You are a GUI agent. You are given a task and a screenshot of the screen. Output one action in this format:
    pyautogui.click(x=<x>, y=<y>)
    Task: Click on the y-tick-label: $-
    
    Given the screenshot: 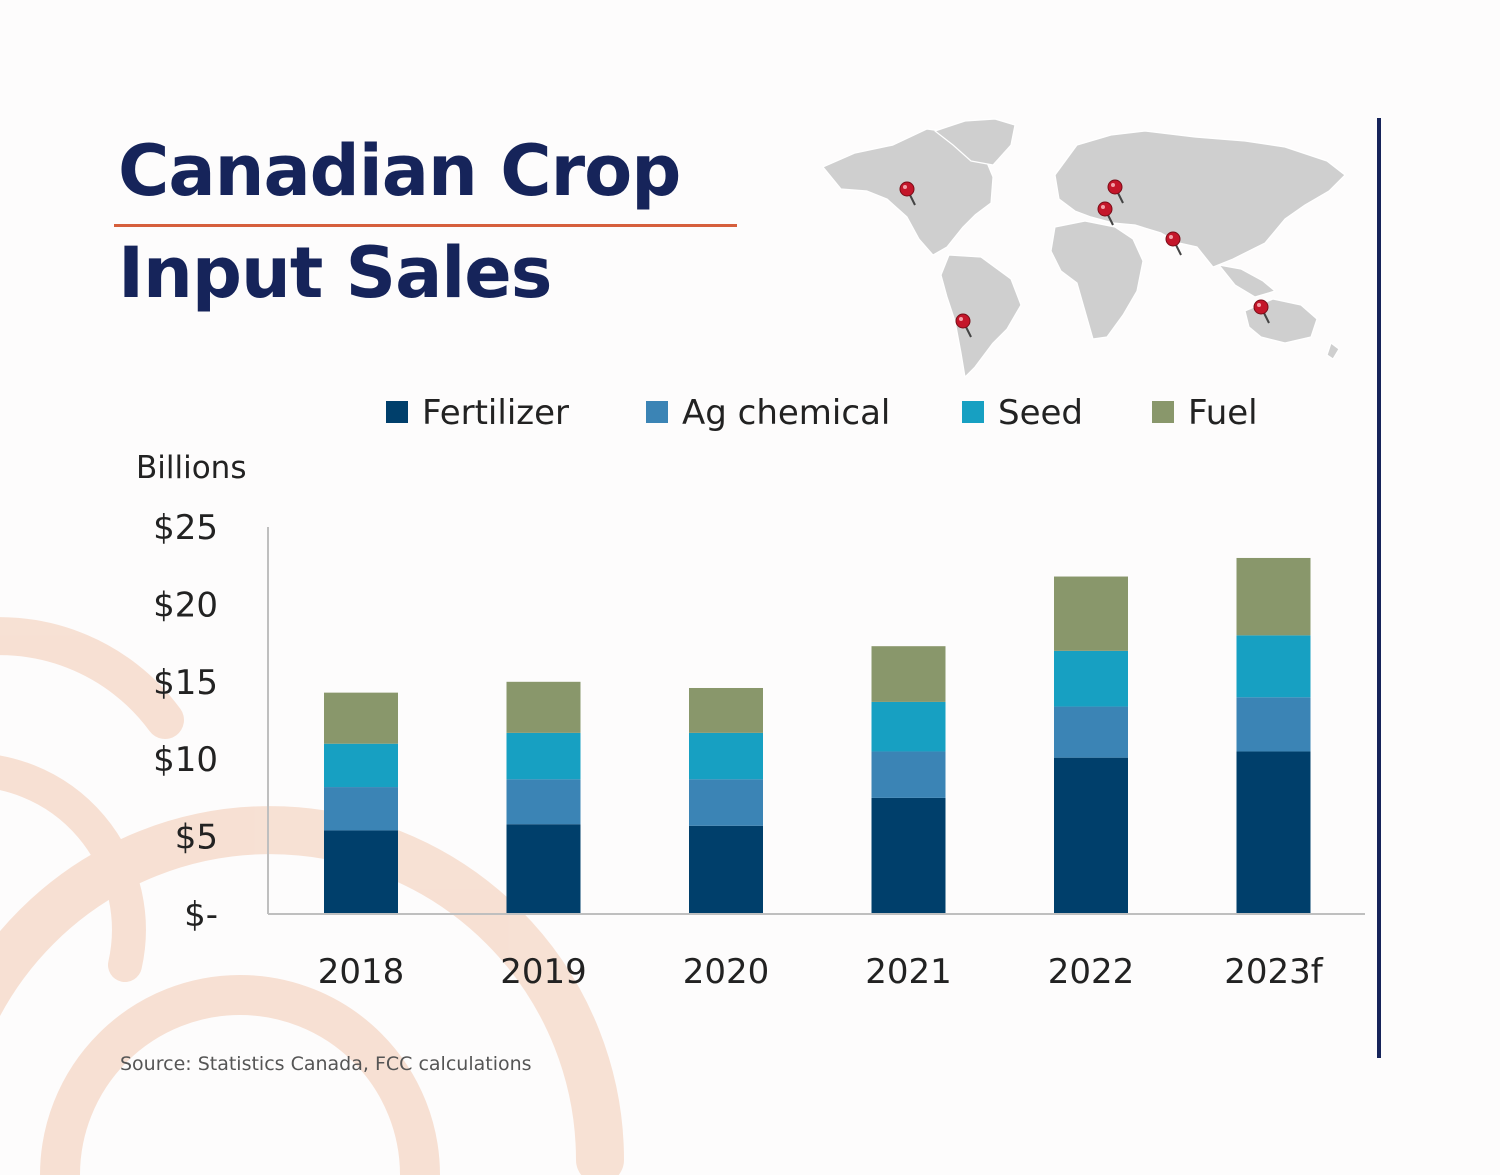 What is the action you would take?
    pyautogui.click(x=201, y=915)
    